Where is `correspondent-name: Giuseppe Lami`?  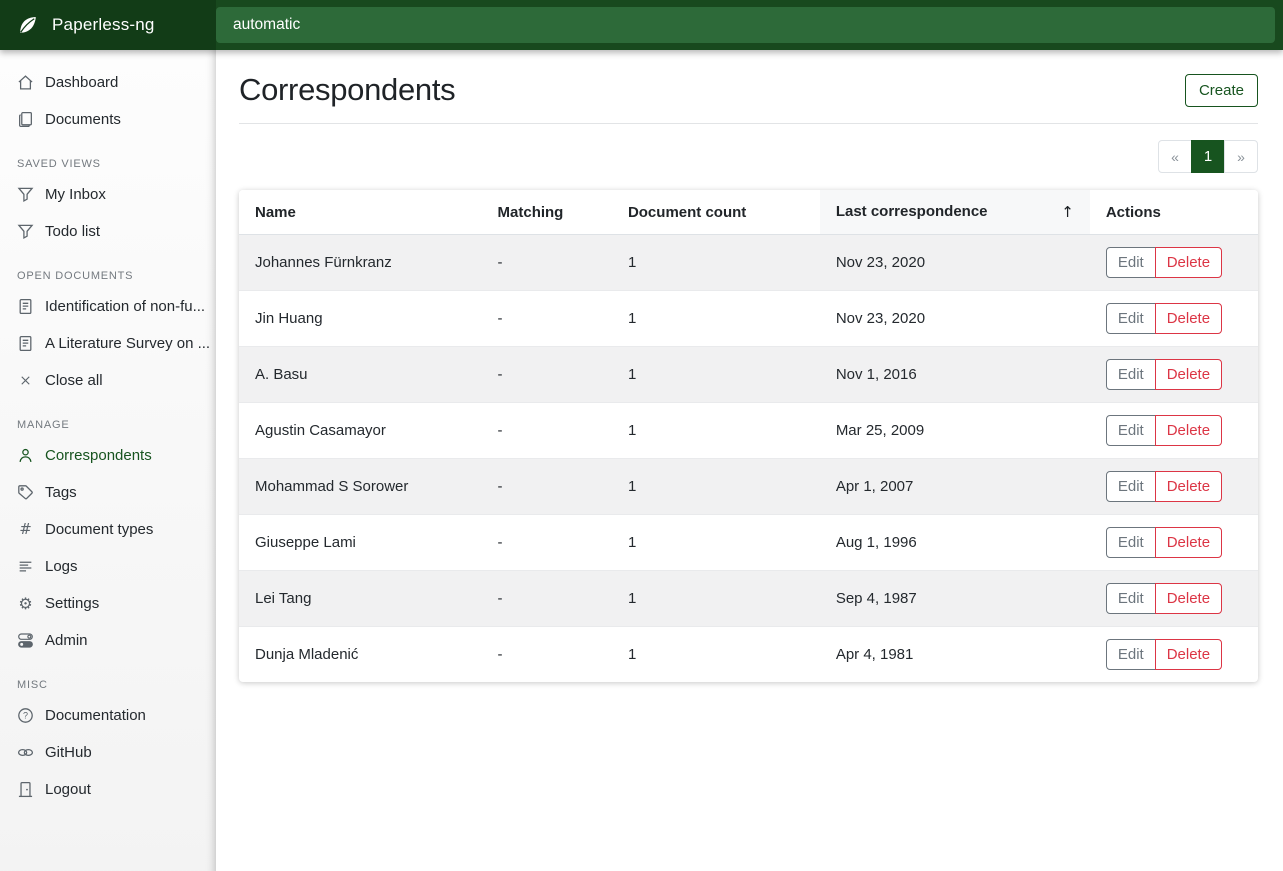 correspondent-name: Giuseppe Lami is located at coordinates (360, 542).